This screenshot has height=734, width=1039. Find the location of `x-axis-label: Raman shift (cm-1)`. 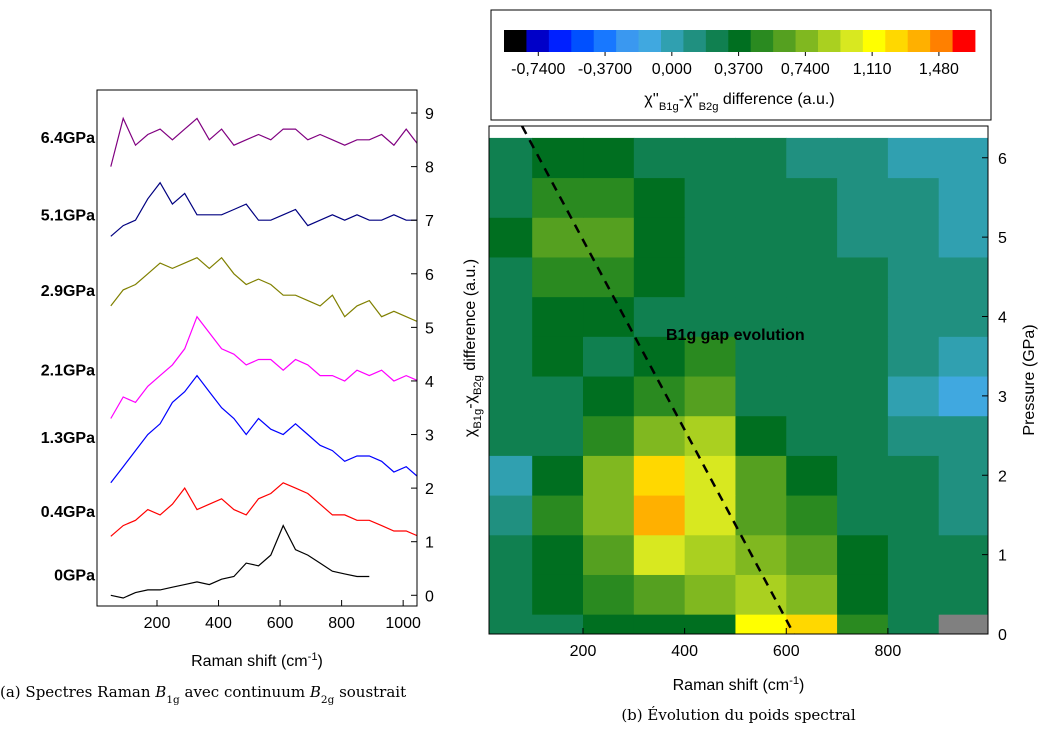

x-axis-label: Raman shift (cm-1) is located at coordinates (739, 684).